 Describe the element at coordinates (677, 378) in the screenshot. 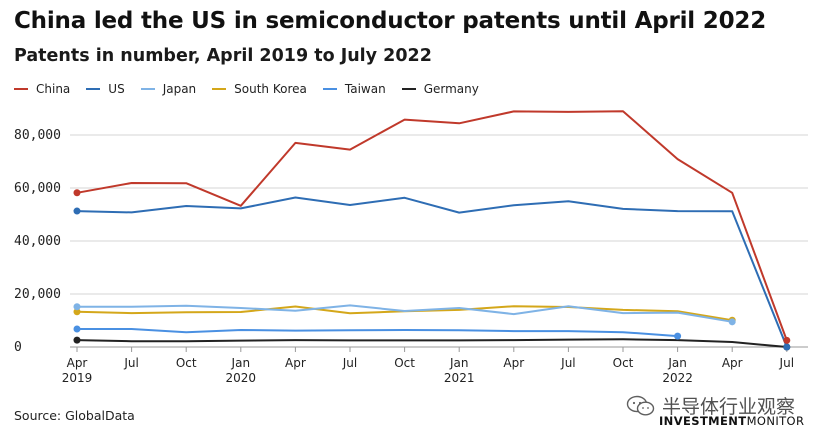

I see `x-tick-year-label: 2022` at that location.